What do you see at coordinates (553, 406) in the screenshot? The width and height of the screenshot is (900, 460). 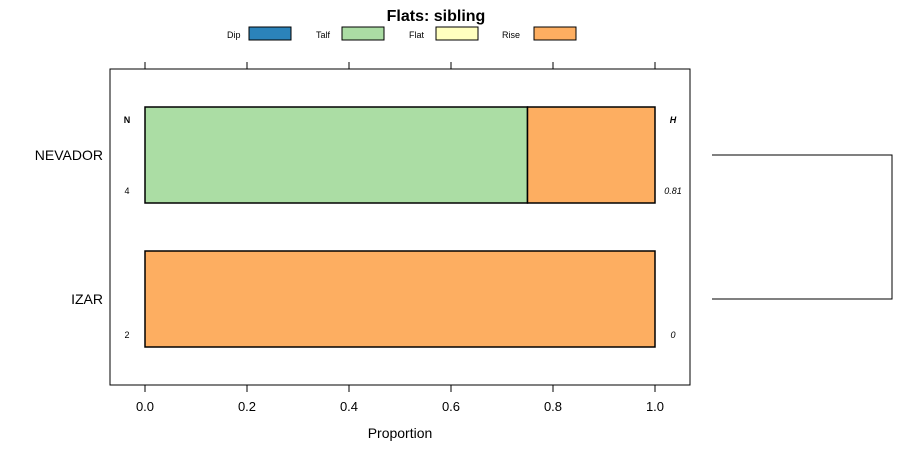 I see `x-tick-label: 0.8` at bounding box center [553, 406].